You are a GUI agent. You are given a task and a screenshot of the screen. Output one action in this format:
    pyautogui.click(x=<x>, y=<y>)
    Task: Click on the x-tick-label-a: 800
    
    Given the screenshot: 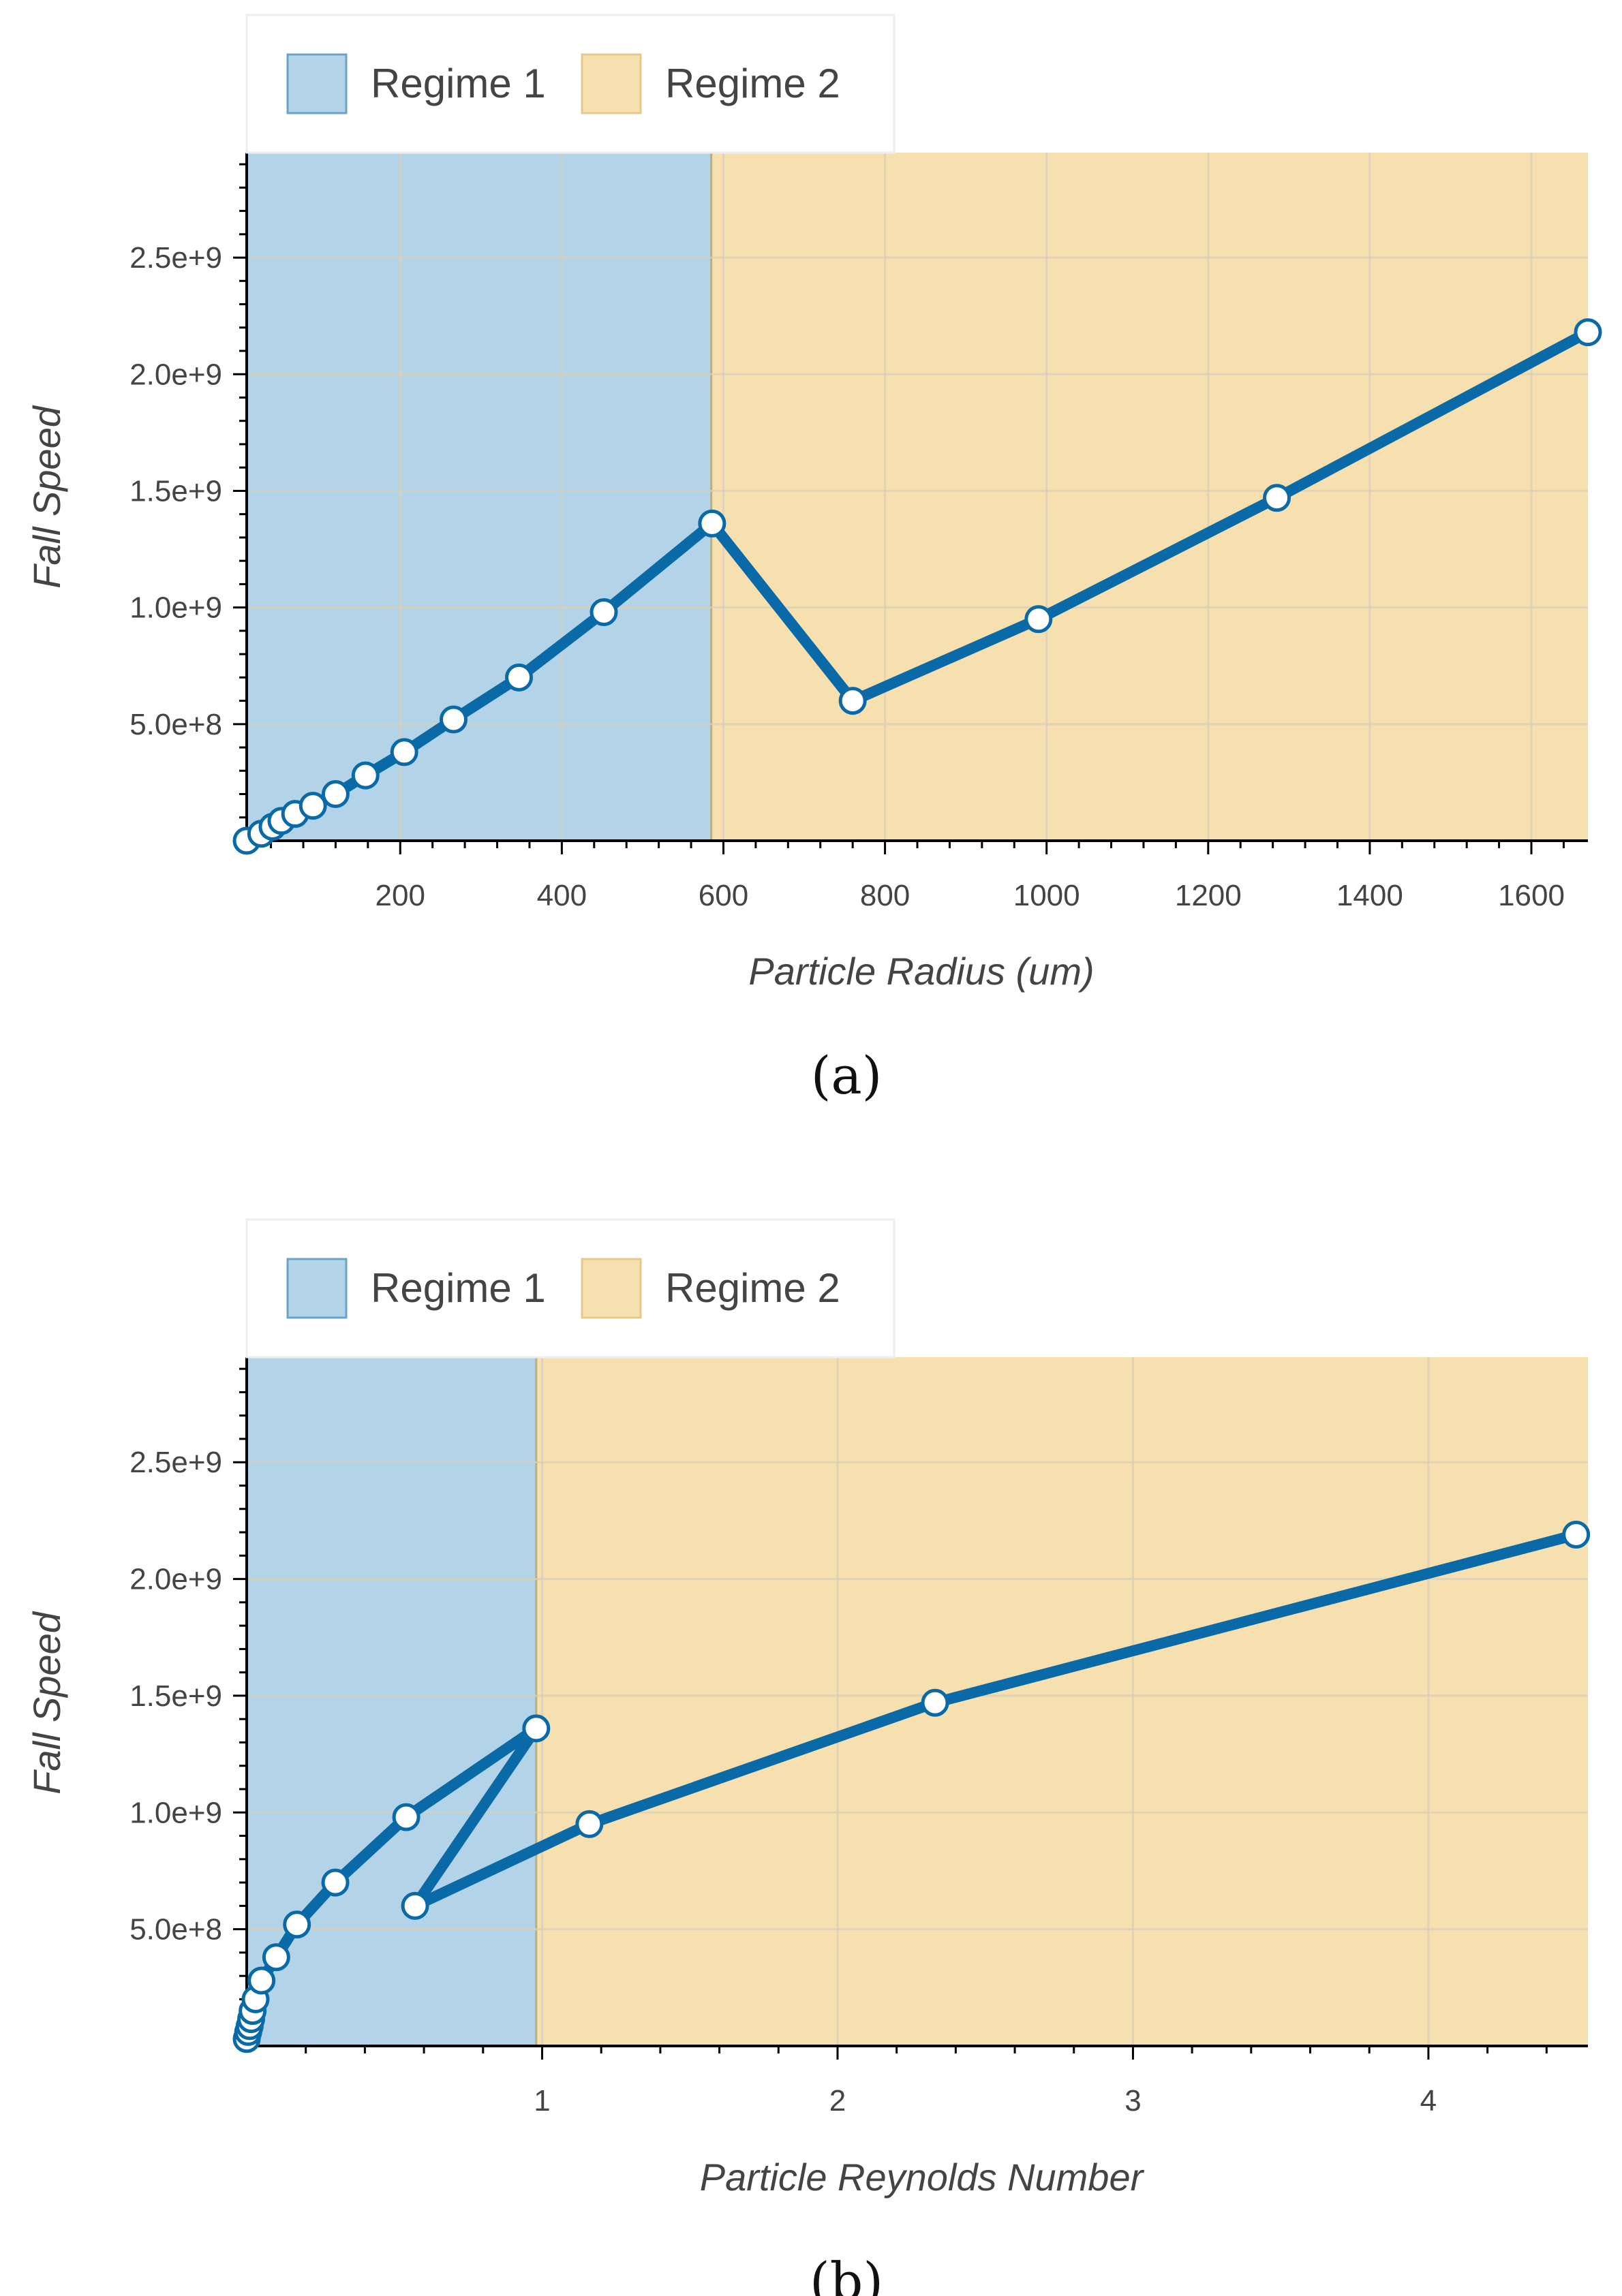 What is the action you would take?
    pyautogui.click(x=885, y=896)
    